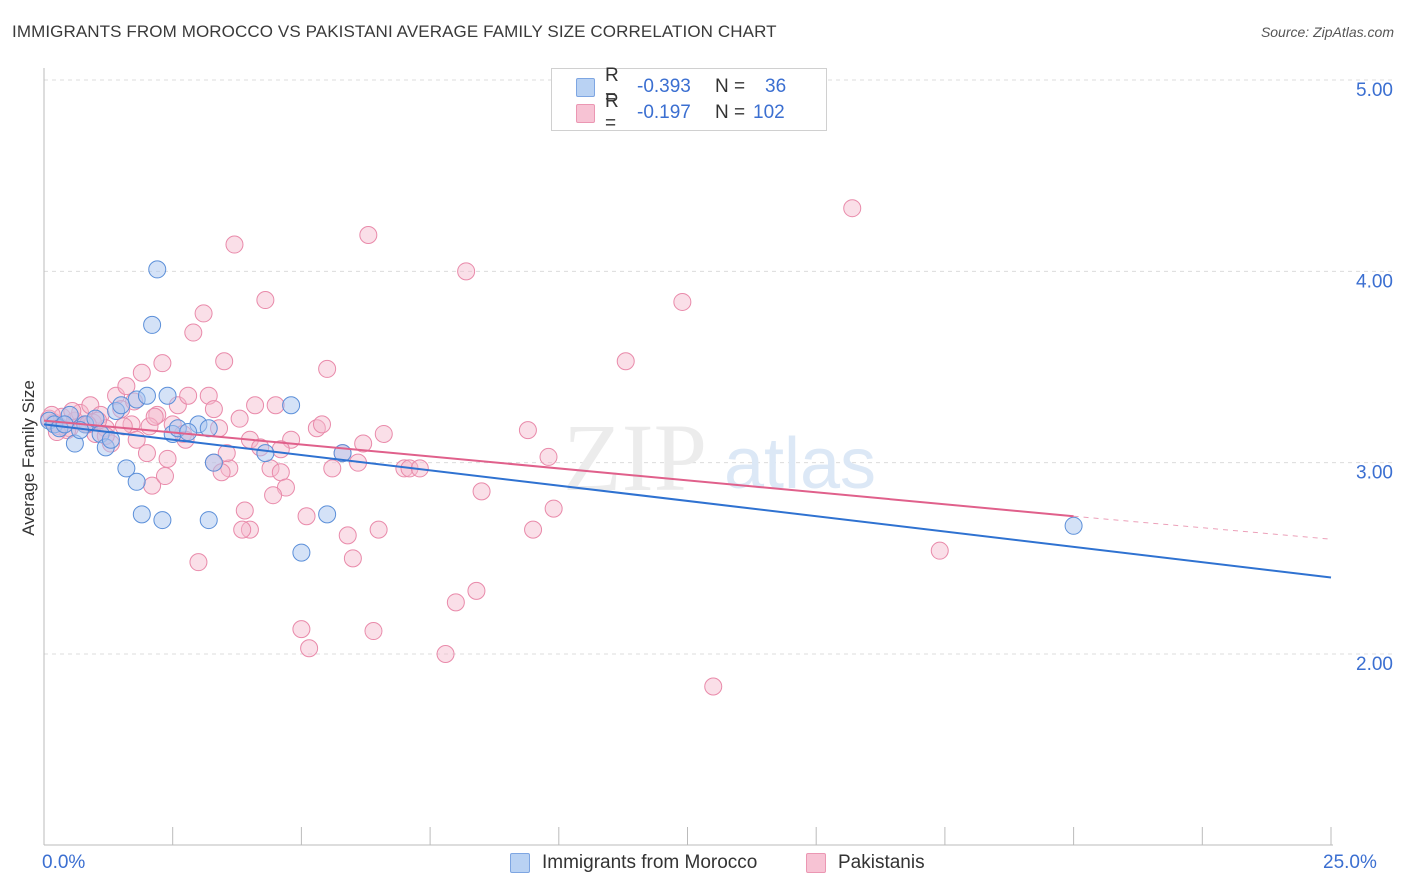 This screenshot has height=892, width=1406. What do you see at coordinates (635, 457) in the screenshot?
I see `watermark-zip: ZIP` at bounding box center [635, 457].